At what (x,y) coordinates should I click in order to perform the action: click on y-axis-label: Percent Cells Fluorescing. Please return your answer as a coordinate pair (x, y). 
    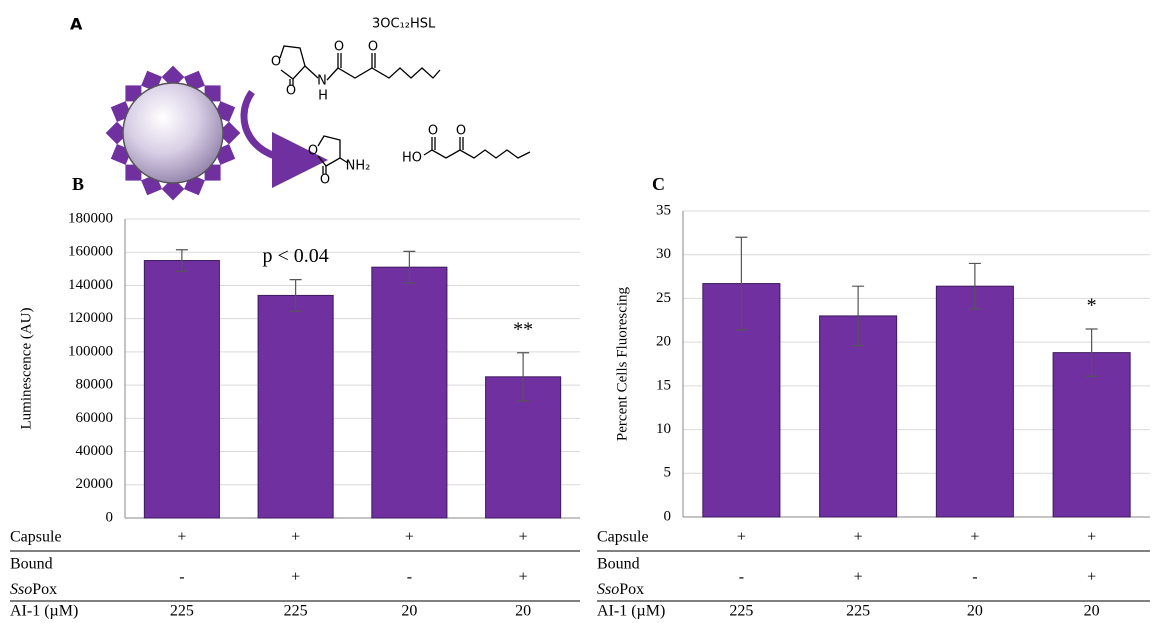
    Looking at the image, I should click on (622, 363).